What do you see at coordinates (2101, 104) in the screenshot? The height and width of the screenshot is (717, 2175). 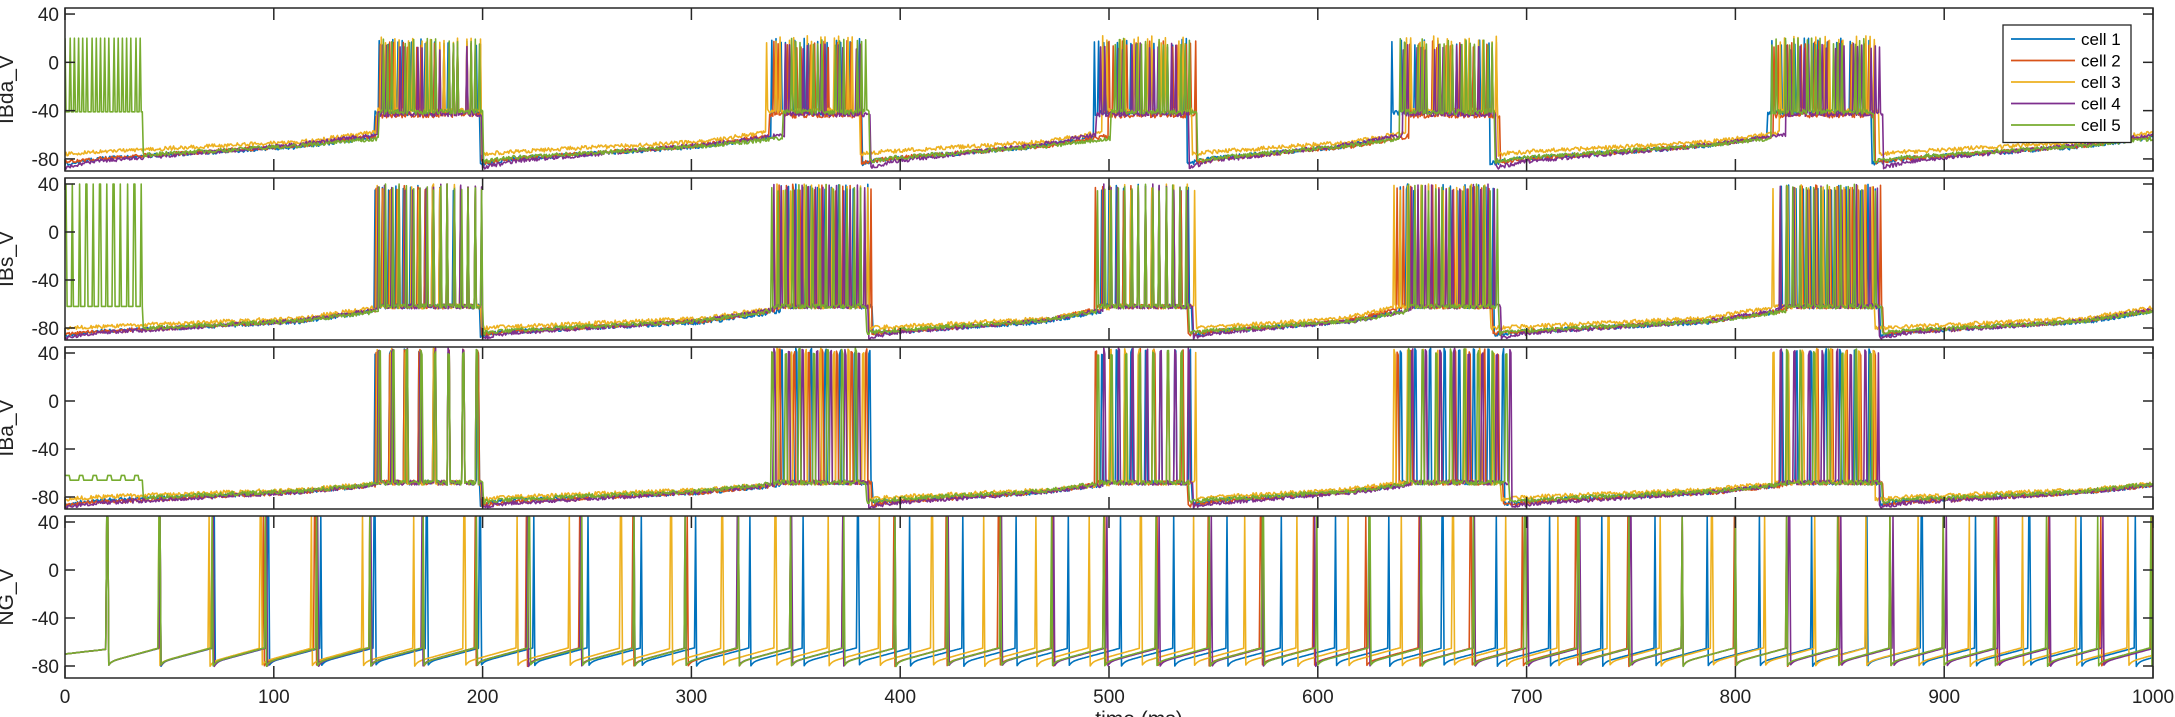 I see `legend-label-cell-4: cell 4` at bounding box center [2101, 104].